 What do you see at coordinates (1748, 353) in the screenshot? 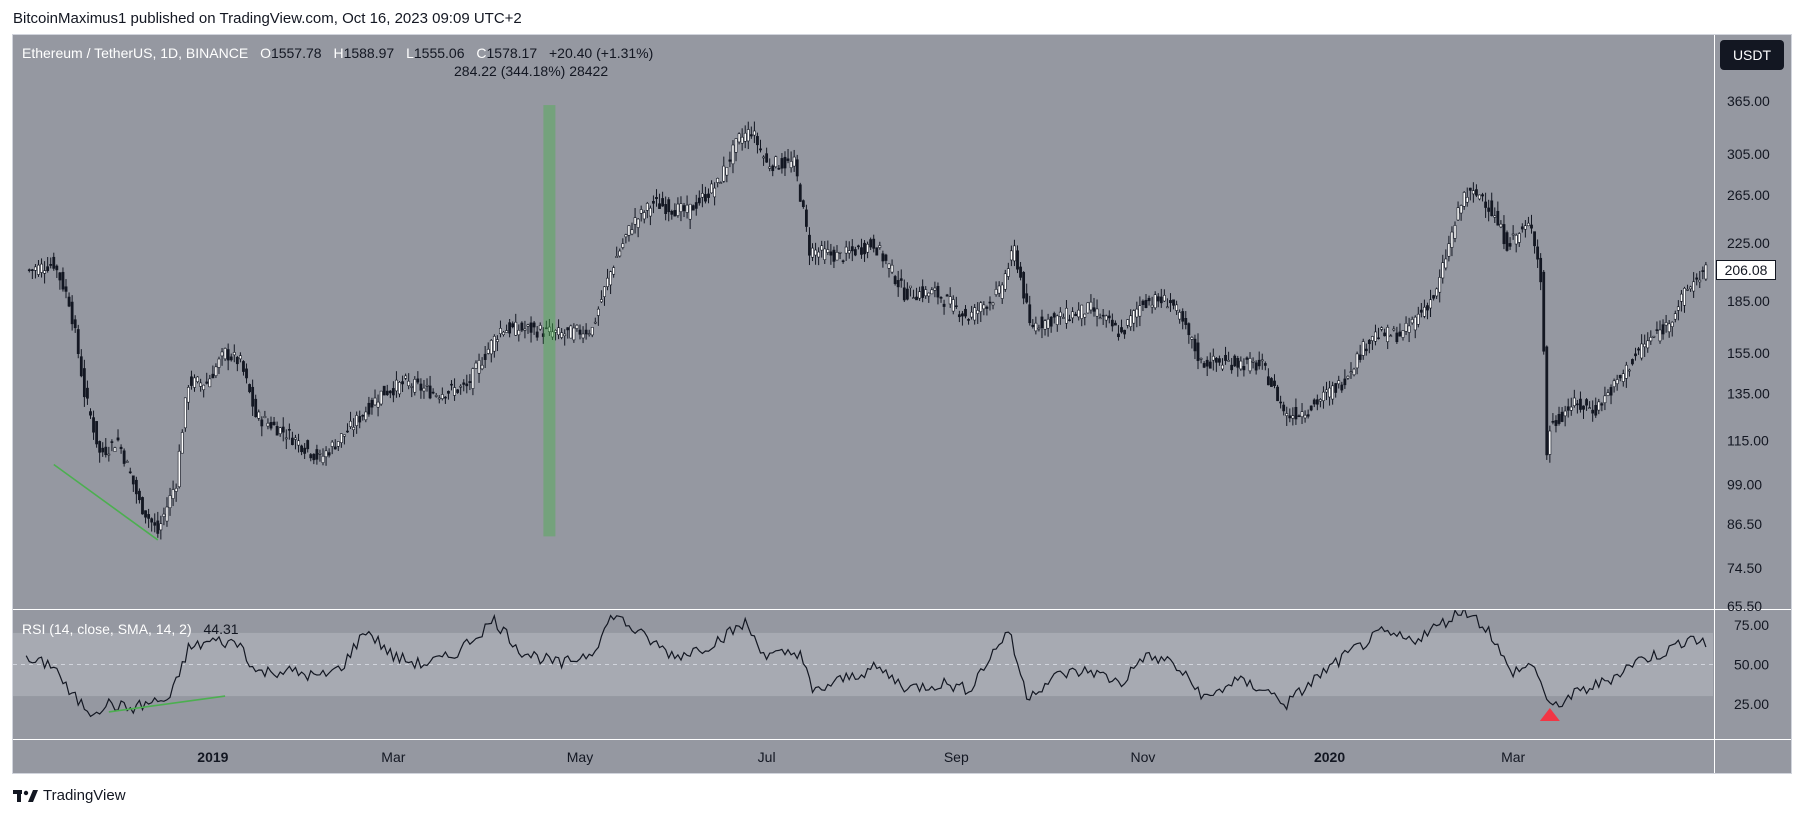
I see `price-tick-label: 155.00` at bounding box center [1748, 353].